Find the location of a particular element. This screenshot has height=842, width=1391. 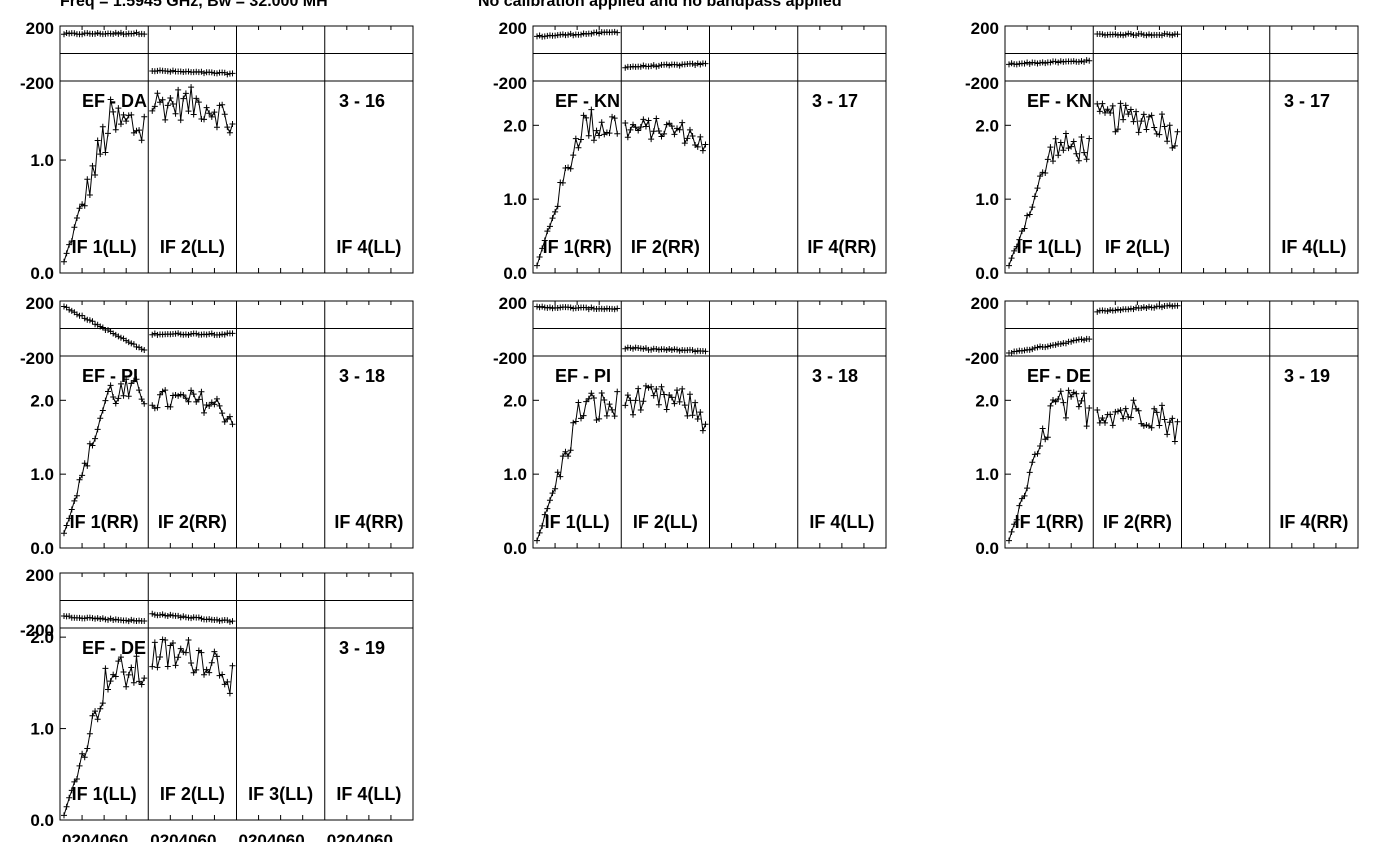

if-label: IF 1(LL) is located at coordinates (577, 522).